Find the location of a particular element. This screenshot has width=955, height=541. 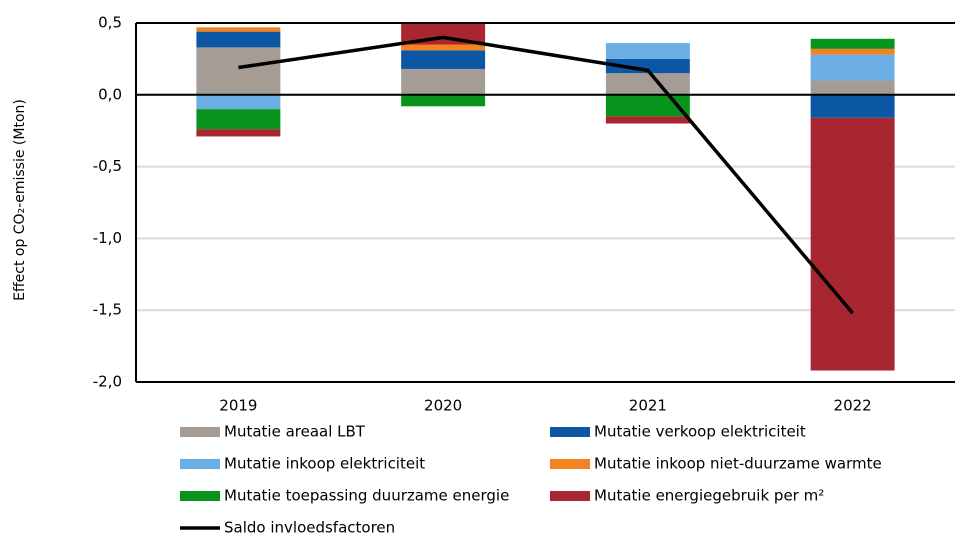

x-tick-label: 2020 is located at coordinates (443, 406).